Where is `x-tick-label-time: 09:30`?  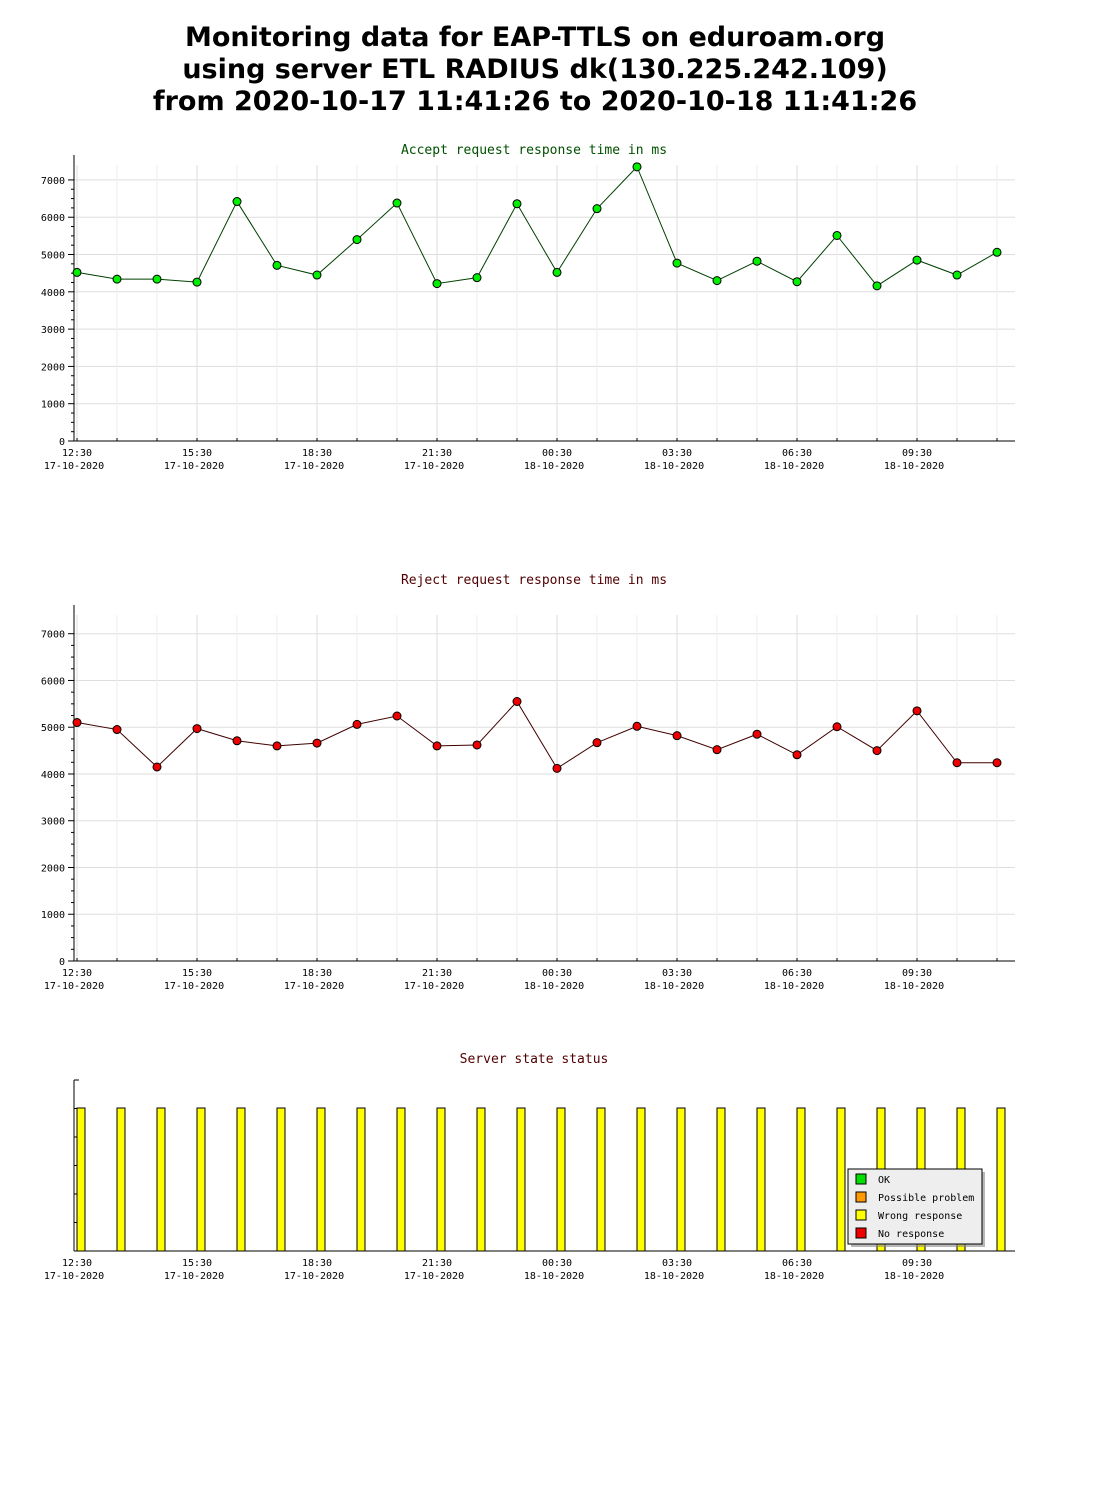
x-tick-label-time: 09:30 is located at coordinates (917, 1263).